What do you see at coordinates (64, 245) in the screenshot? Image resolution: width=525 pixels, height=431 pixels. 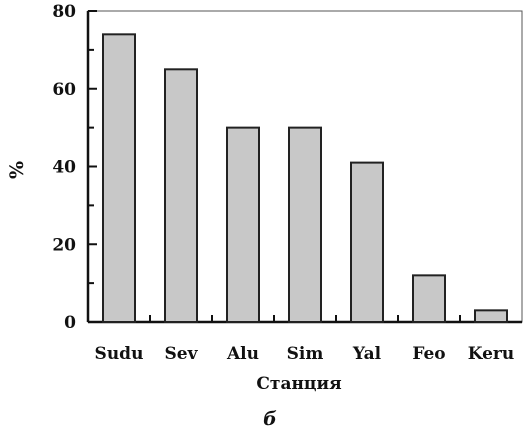 I see `y-tick-label: 20` at bounding box center [64, 245].